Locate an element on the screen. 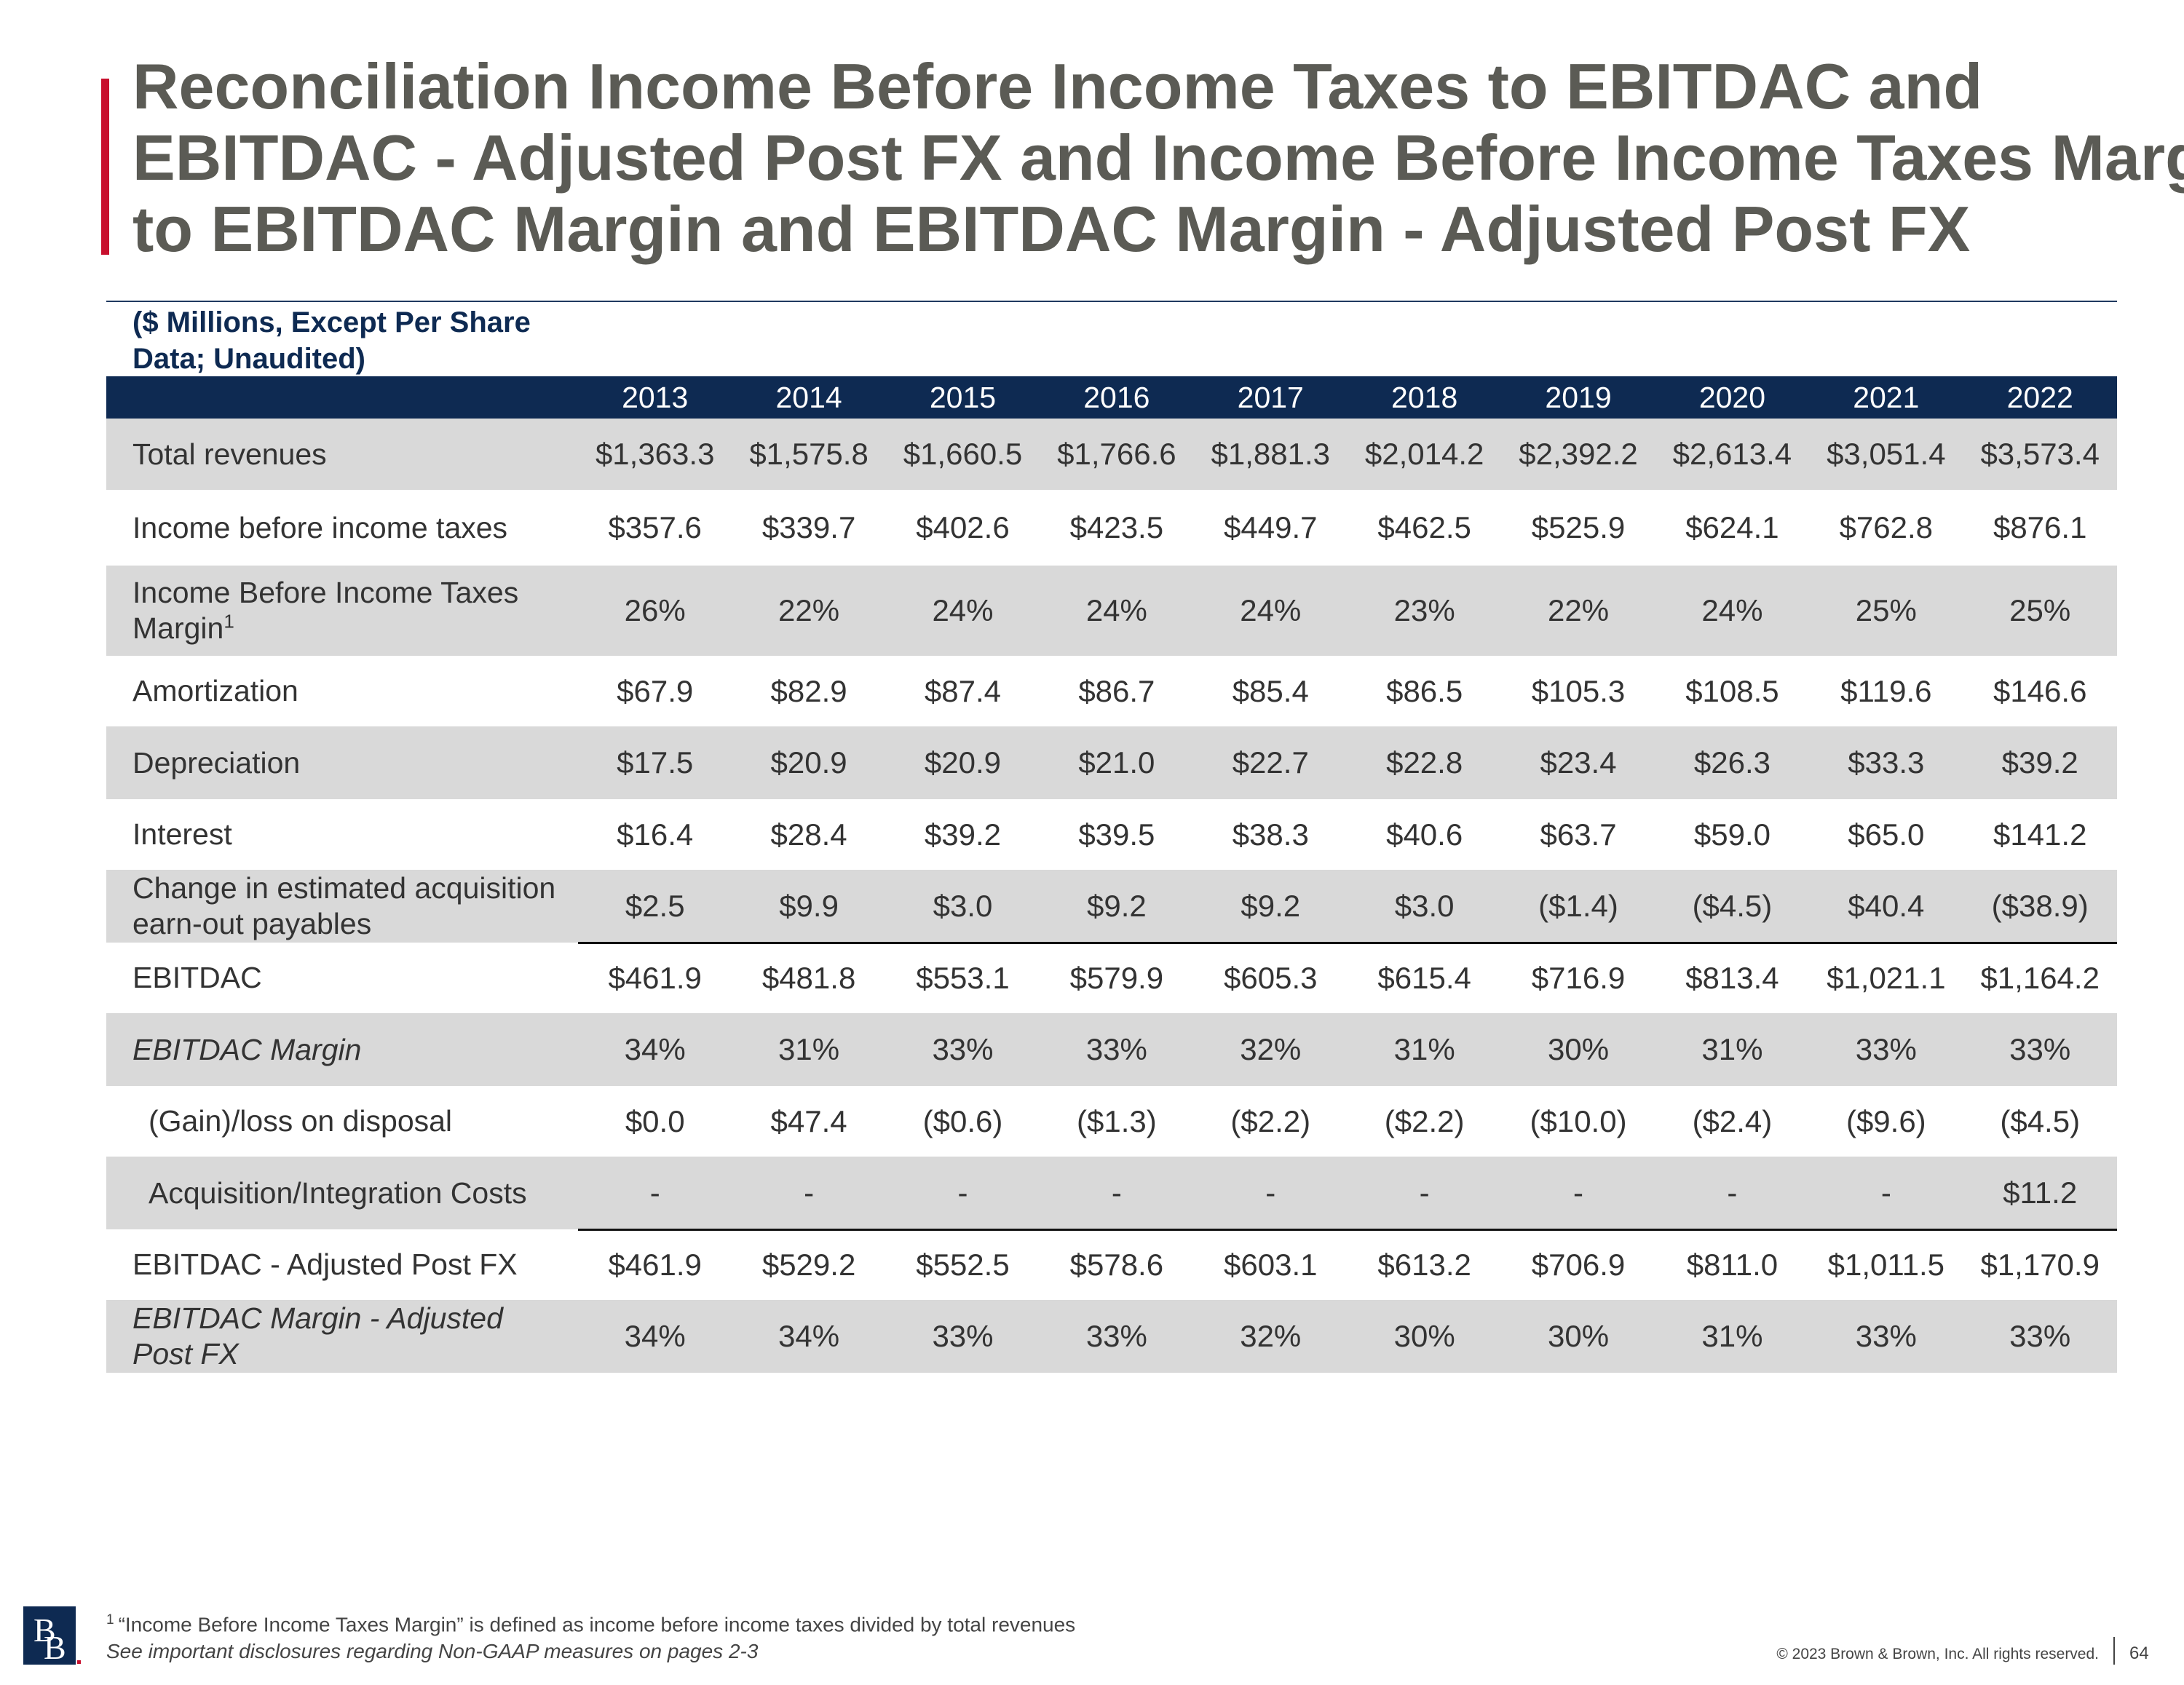 This screenshot has height=1685, width=2184. cell-value: $706.9 is located at coordinates (1578, 1264).